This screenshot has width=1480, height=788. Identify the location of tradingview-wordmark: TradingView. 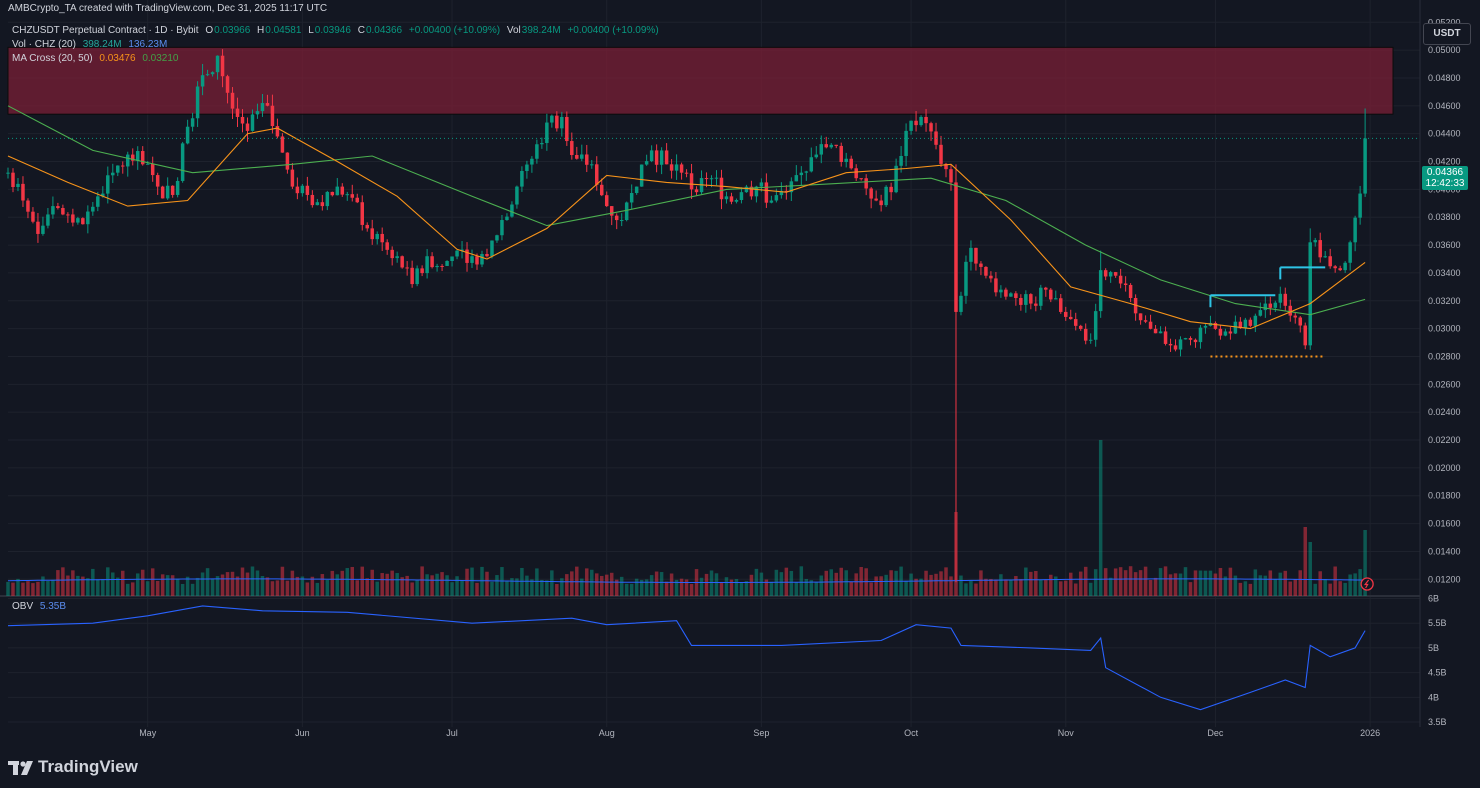
(88, 766).